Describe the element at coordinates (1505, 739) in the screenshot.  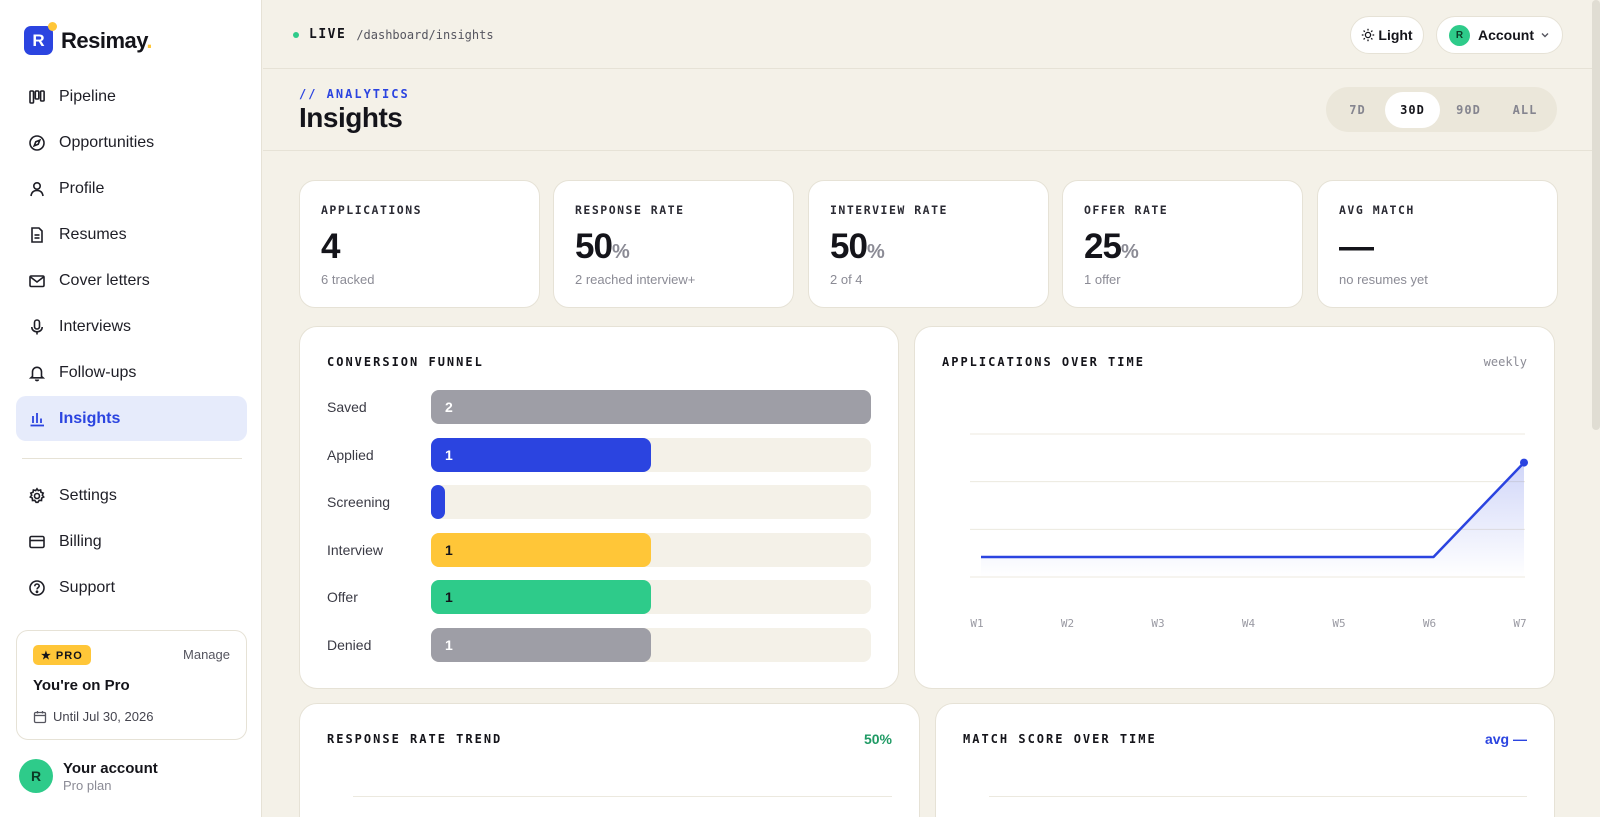
I see `avg-match-indicator: avg —` at that location.